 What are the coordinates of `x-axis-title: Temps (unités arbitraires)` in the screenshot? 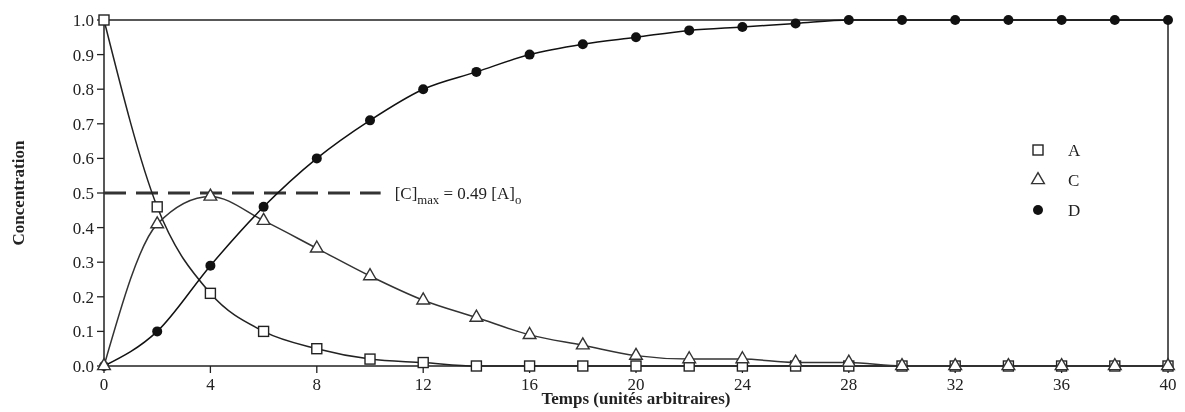 It's located at (636, 398).